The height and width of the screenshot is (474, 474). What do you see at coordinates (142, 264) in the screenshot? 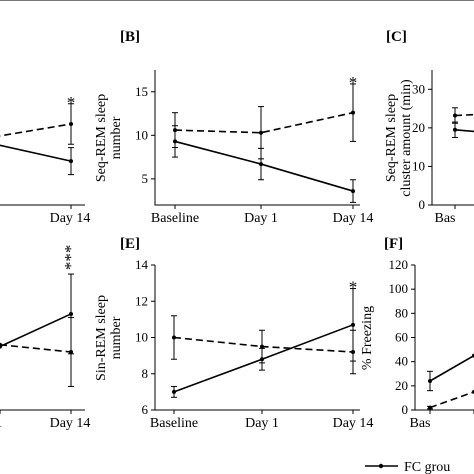
I see `y-tick-label: 14` at bounding box center [142, 264].